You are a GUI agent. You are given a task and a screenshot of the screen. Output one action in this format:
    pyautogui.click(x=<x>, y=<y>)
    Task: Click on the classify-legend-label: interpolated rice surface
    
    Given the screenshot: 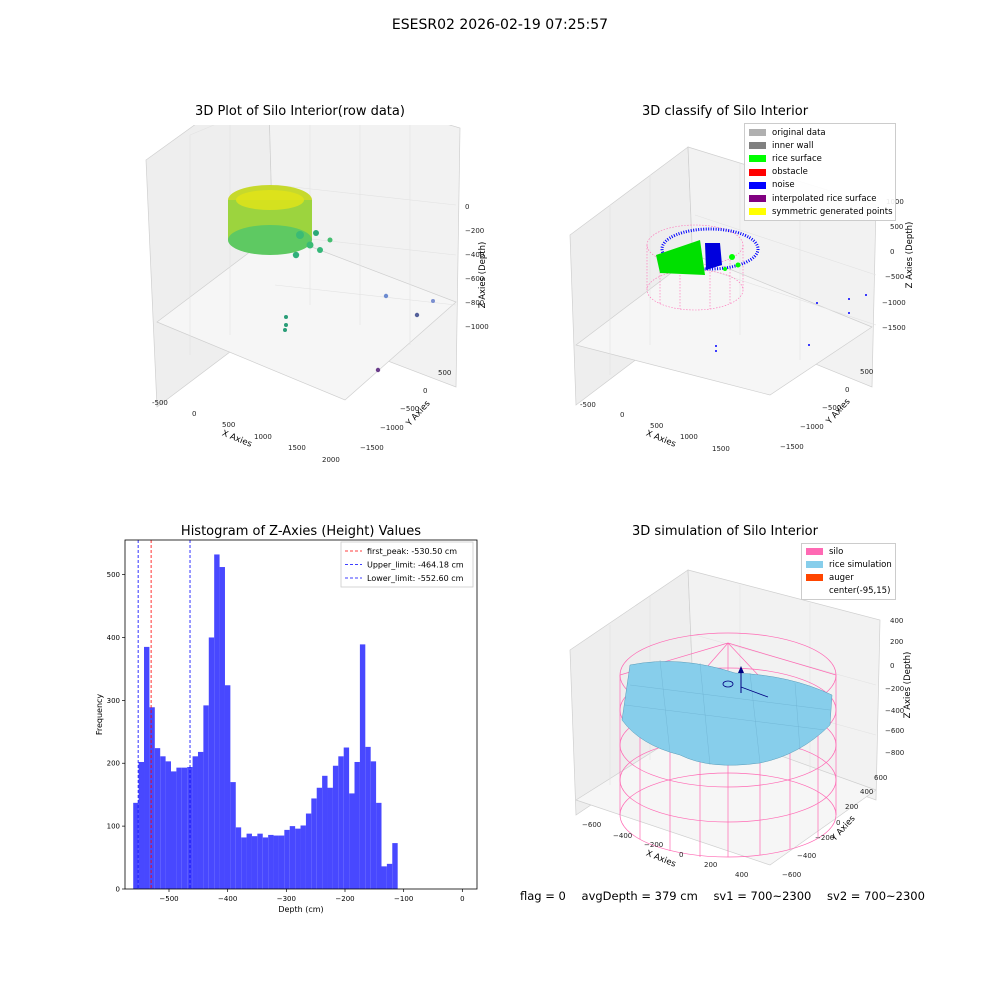 What is the action you would take?
    pyautogui.click(x=824, y=198)
    